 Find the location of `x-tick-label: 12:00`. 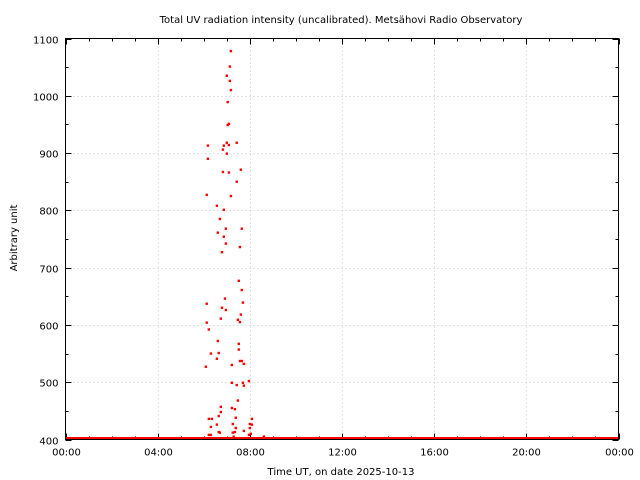

x-tick-label: 12:00 is located at coordinates (342, 453).